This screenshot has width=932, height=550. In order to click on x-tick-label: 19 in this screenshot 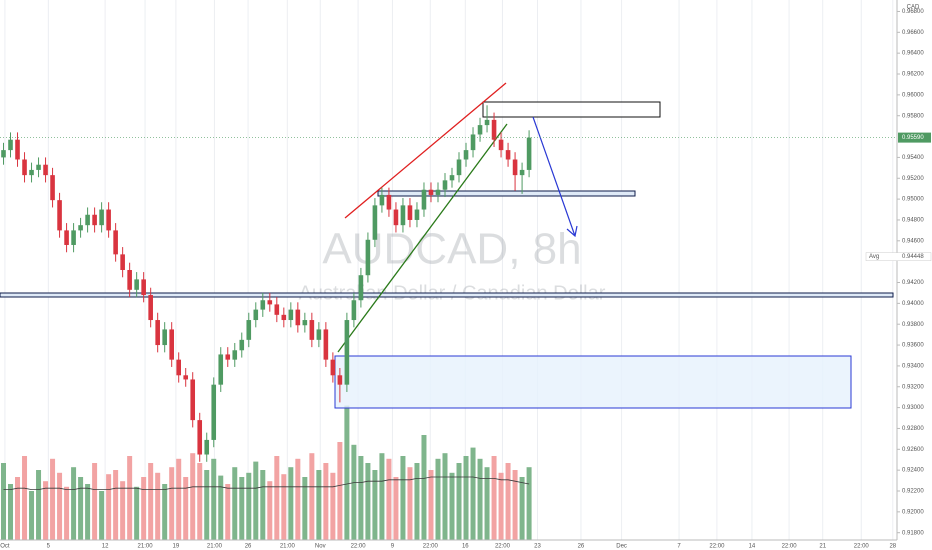, I will do `click(176, 547)`.